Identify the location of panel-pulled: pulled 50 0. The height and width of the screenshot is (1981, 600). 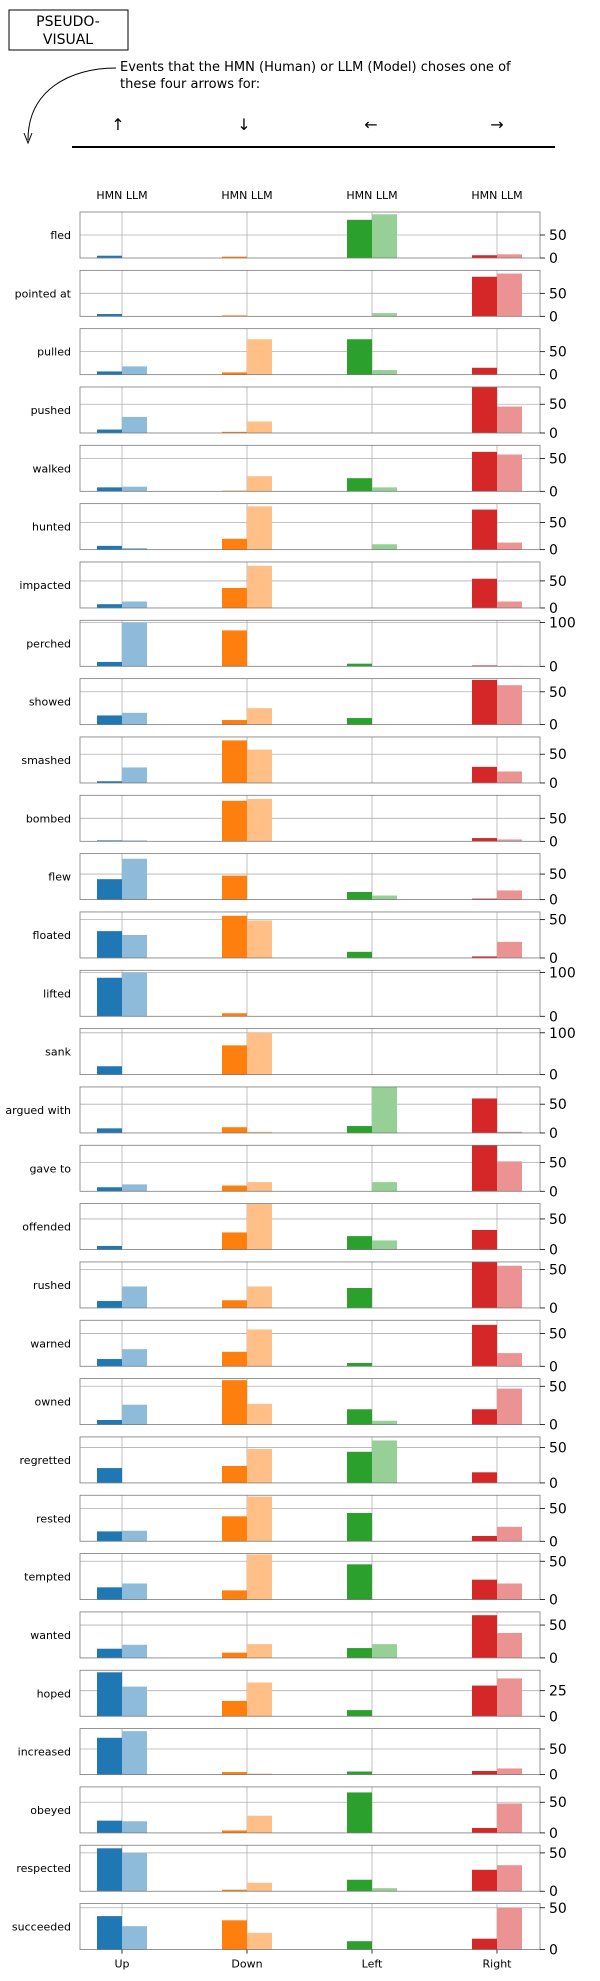
(302, 356).